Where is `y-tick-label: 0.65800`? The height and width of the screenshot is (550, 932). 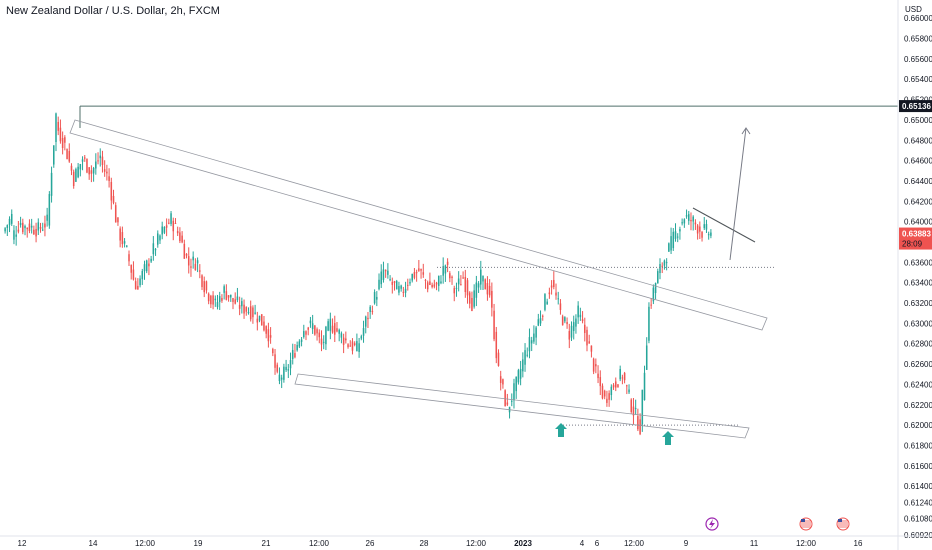
y-tick-label: 0.65800 is located at coordinates (918, 39).